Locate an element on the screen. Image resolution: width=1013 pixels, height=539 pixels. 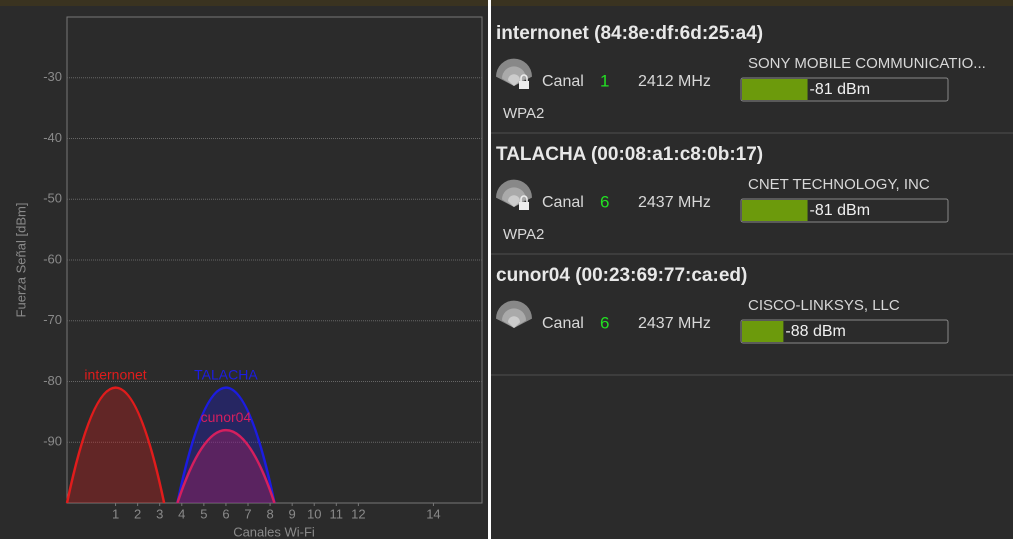
x-tick-label: 6 is located at coordinates (225, 513).